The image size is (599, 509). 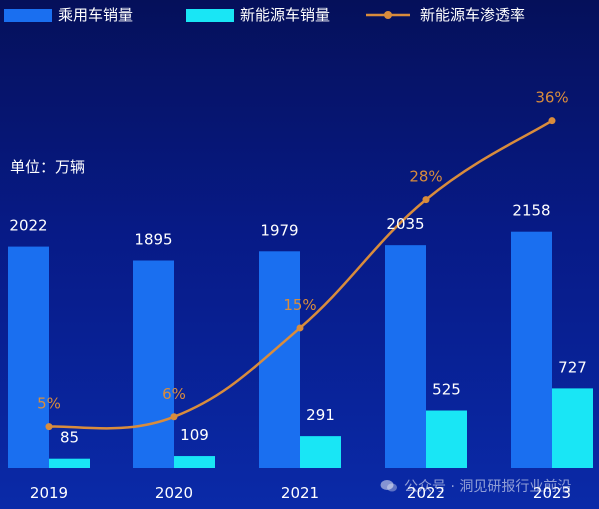 What do you see at coordinates (552, 493) in the screenshot?
I see `x-tick-label: 2023` at bounding box center [552, 493].